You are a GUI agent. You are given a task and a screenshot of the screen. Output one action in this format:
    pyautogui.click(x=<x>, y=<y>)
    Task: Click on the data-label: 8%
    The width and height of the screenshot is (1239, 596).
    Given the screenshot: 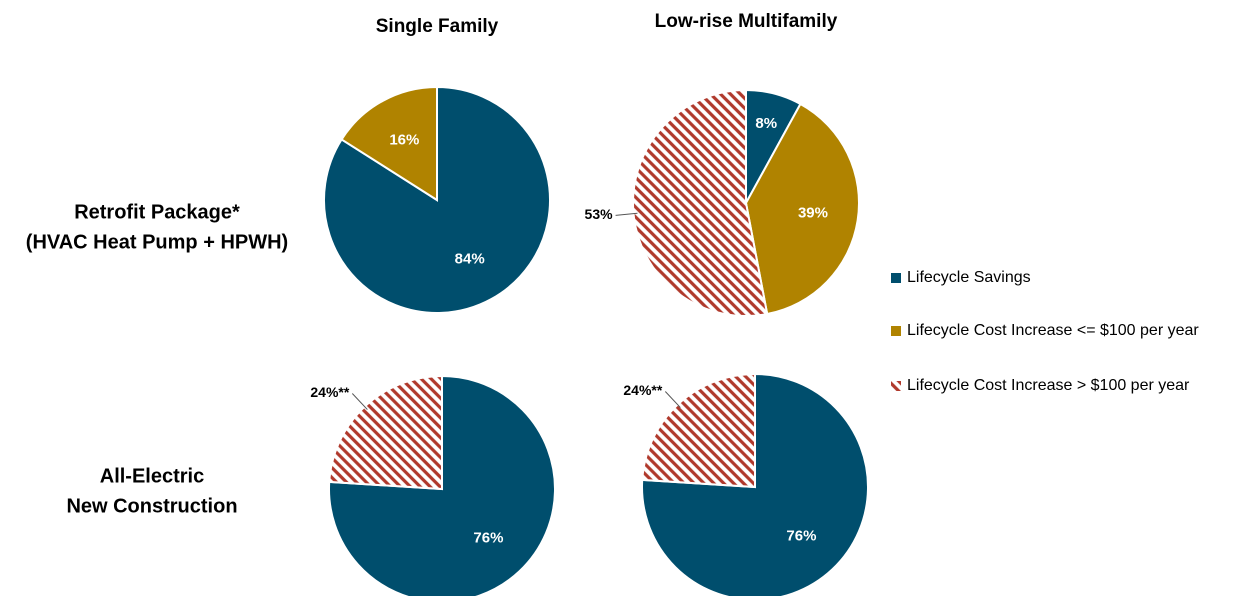 What is the action you would take?
    pyautogui.click(x=766, y=123)
    